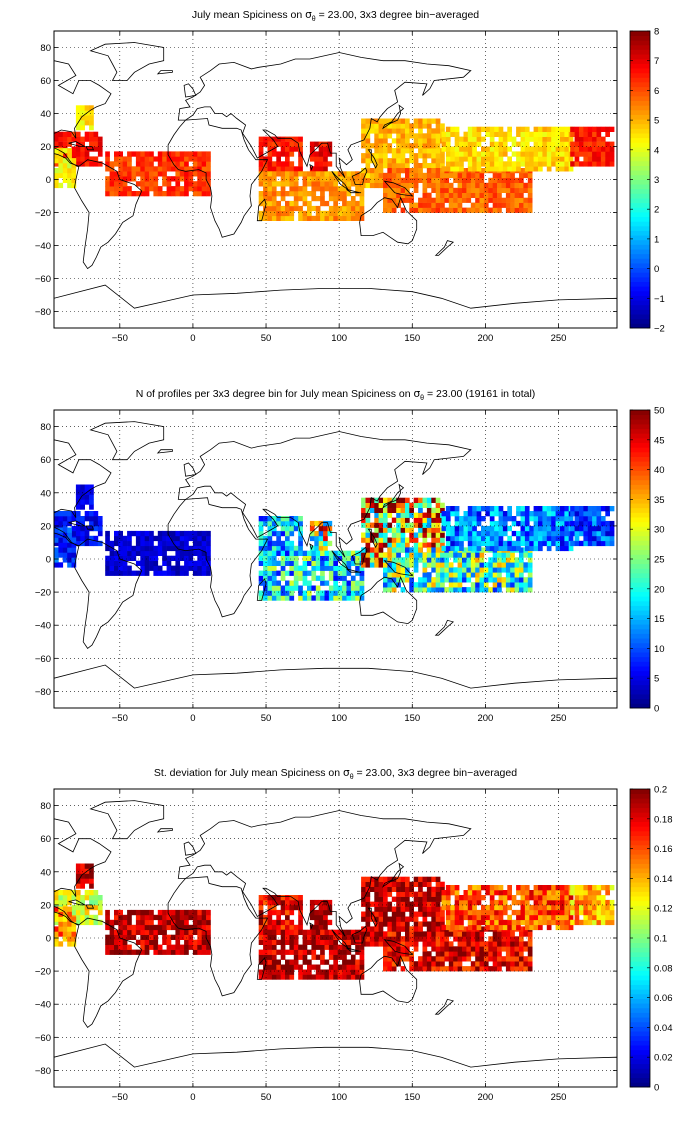 This screenshot has height=1140, width=696. What do you see at coordinates (43, 626) in the screenshot?
I see `y-tick-label: −40` at bounding box center [43, 626].